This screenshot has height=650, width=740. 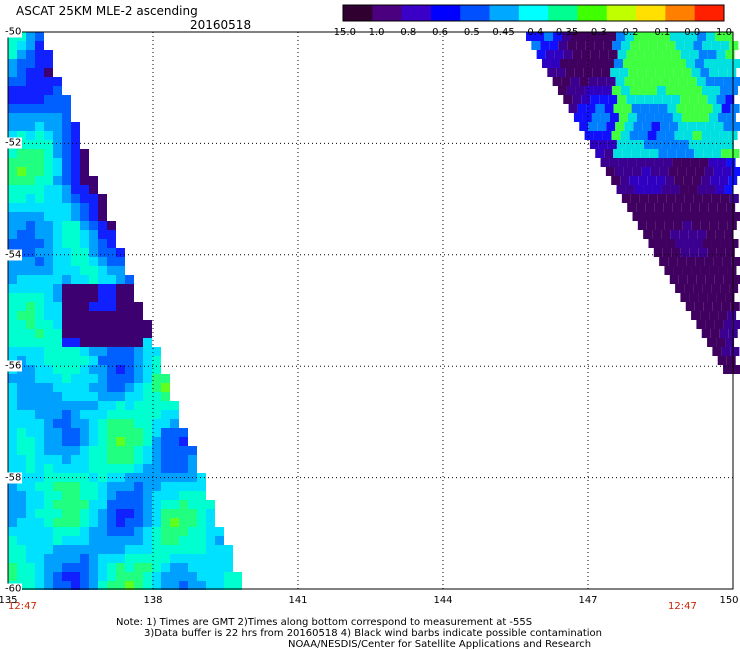 What do you see at coordinates (729, 600) in the screenshot?
I see `longitude-tick-label: 150` at bounding box center [729, 600].